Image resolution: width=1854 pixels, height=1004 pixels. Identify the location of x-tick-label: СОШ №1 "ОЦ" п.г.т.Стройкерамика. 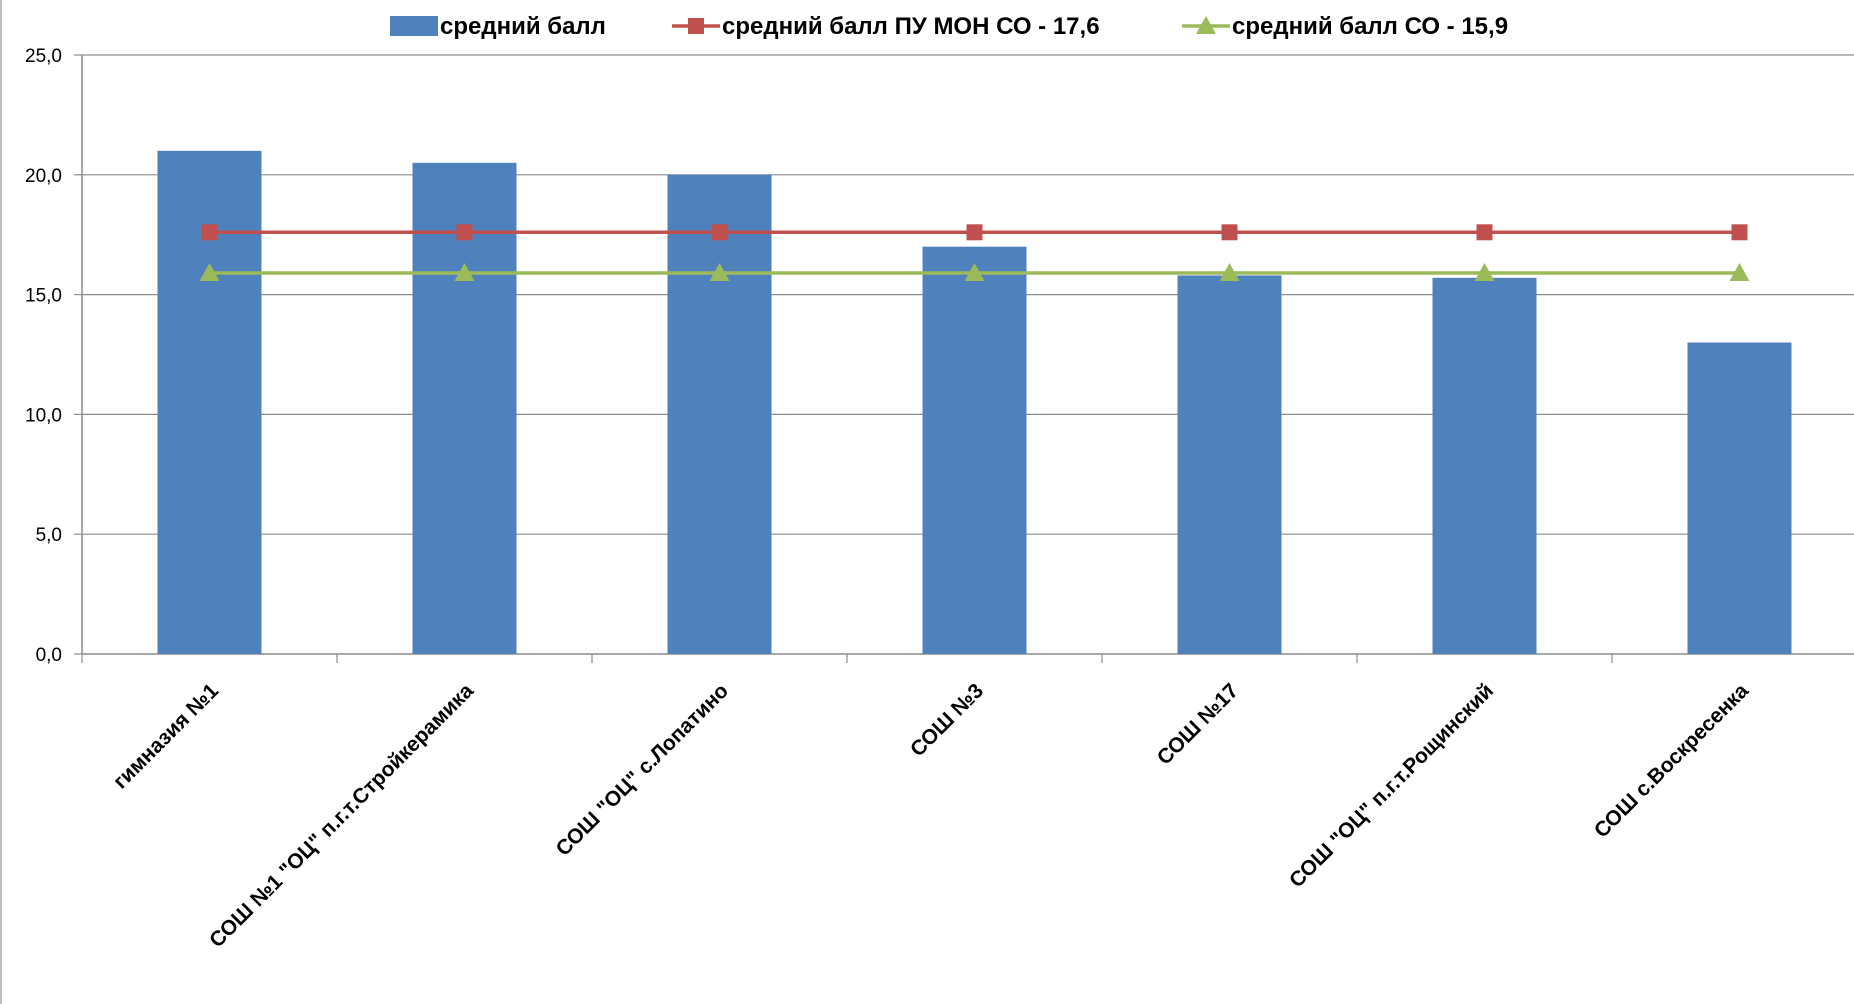
(341, 815).